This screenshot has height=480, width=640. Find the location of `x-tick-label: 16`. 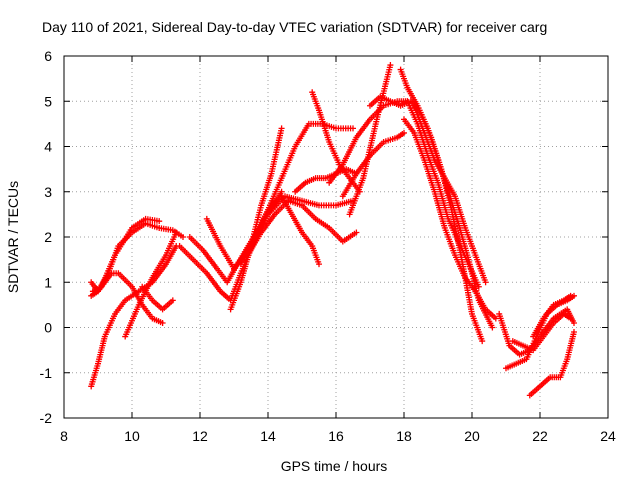

x-tick-label: 16 is located at coordinates (336, 436).